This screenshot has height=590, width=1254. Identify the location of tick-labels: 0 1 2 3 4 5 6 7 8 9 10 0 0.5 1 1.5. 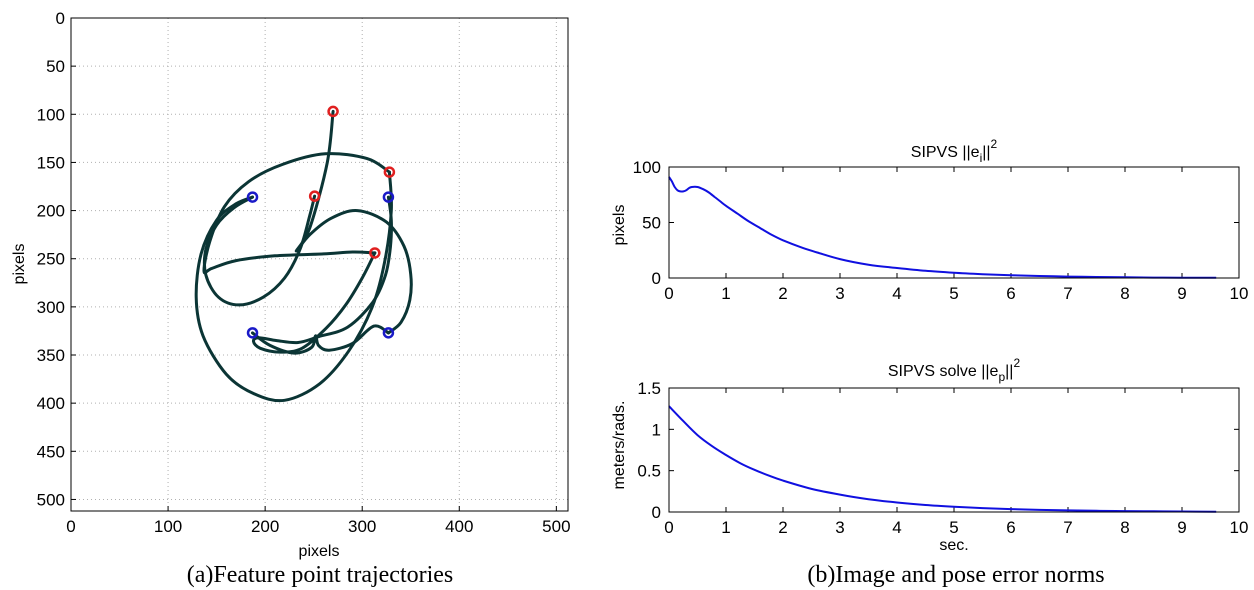
(942, 458).